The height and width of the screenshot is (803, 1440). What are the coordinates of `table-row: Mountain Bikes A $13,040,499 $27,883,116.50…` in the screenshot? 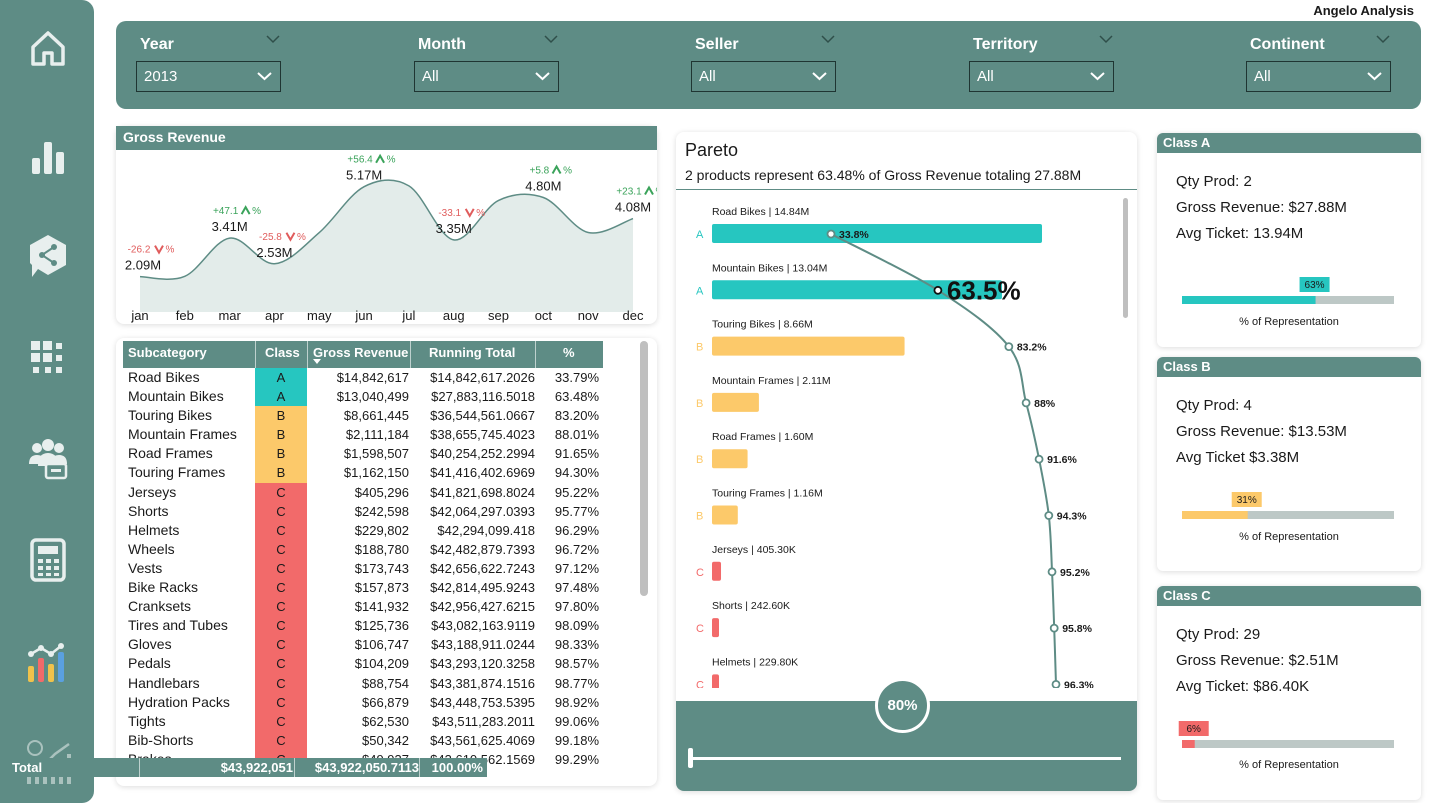 It's located at (363, 397).